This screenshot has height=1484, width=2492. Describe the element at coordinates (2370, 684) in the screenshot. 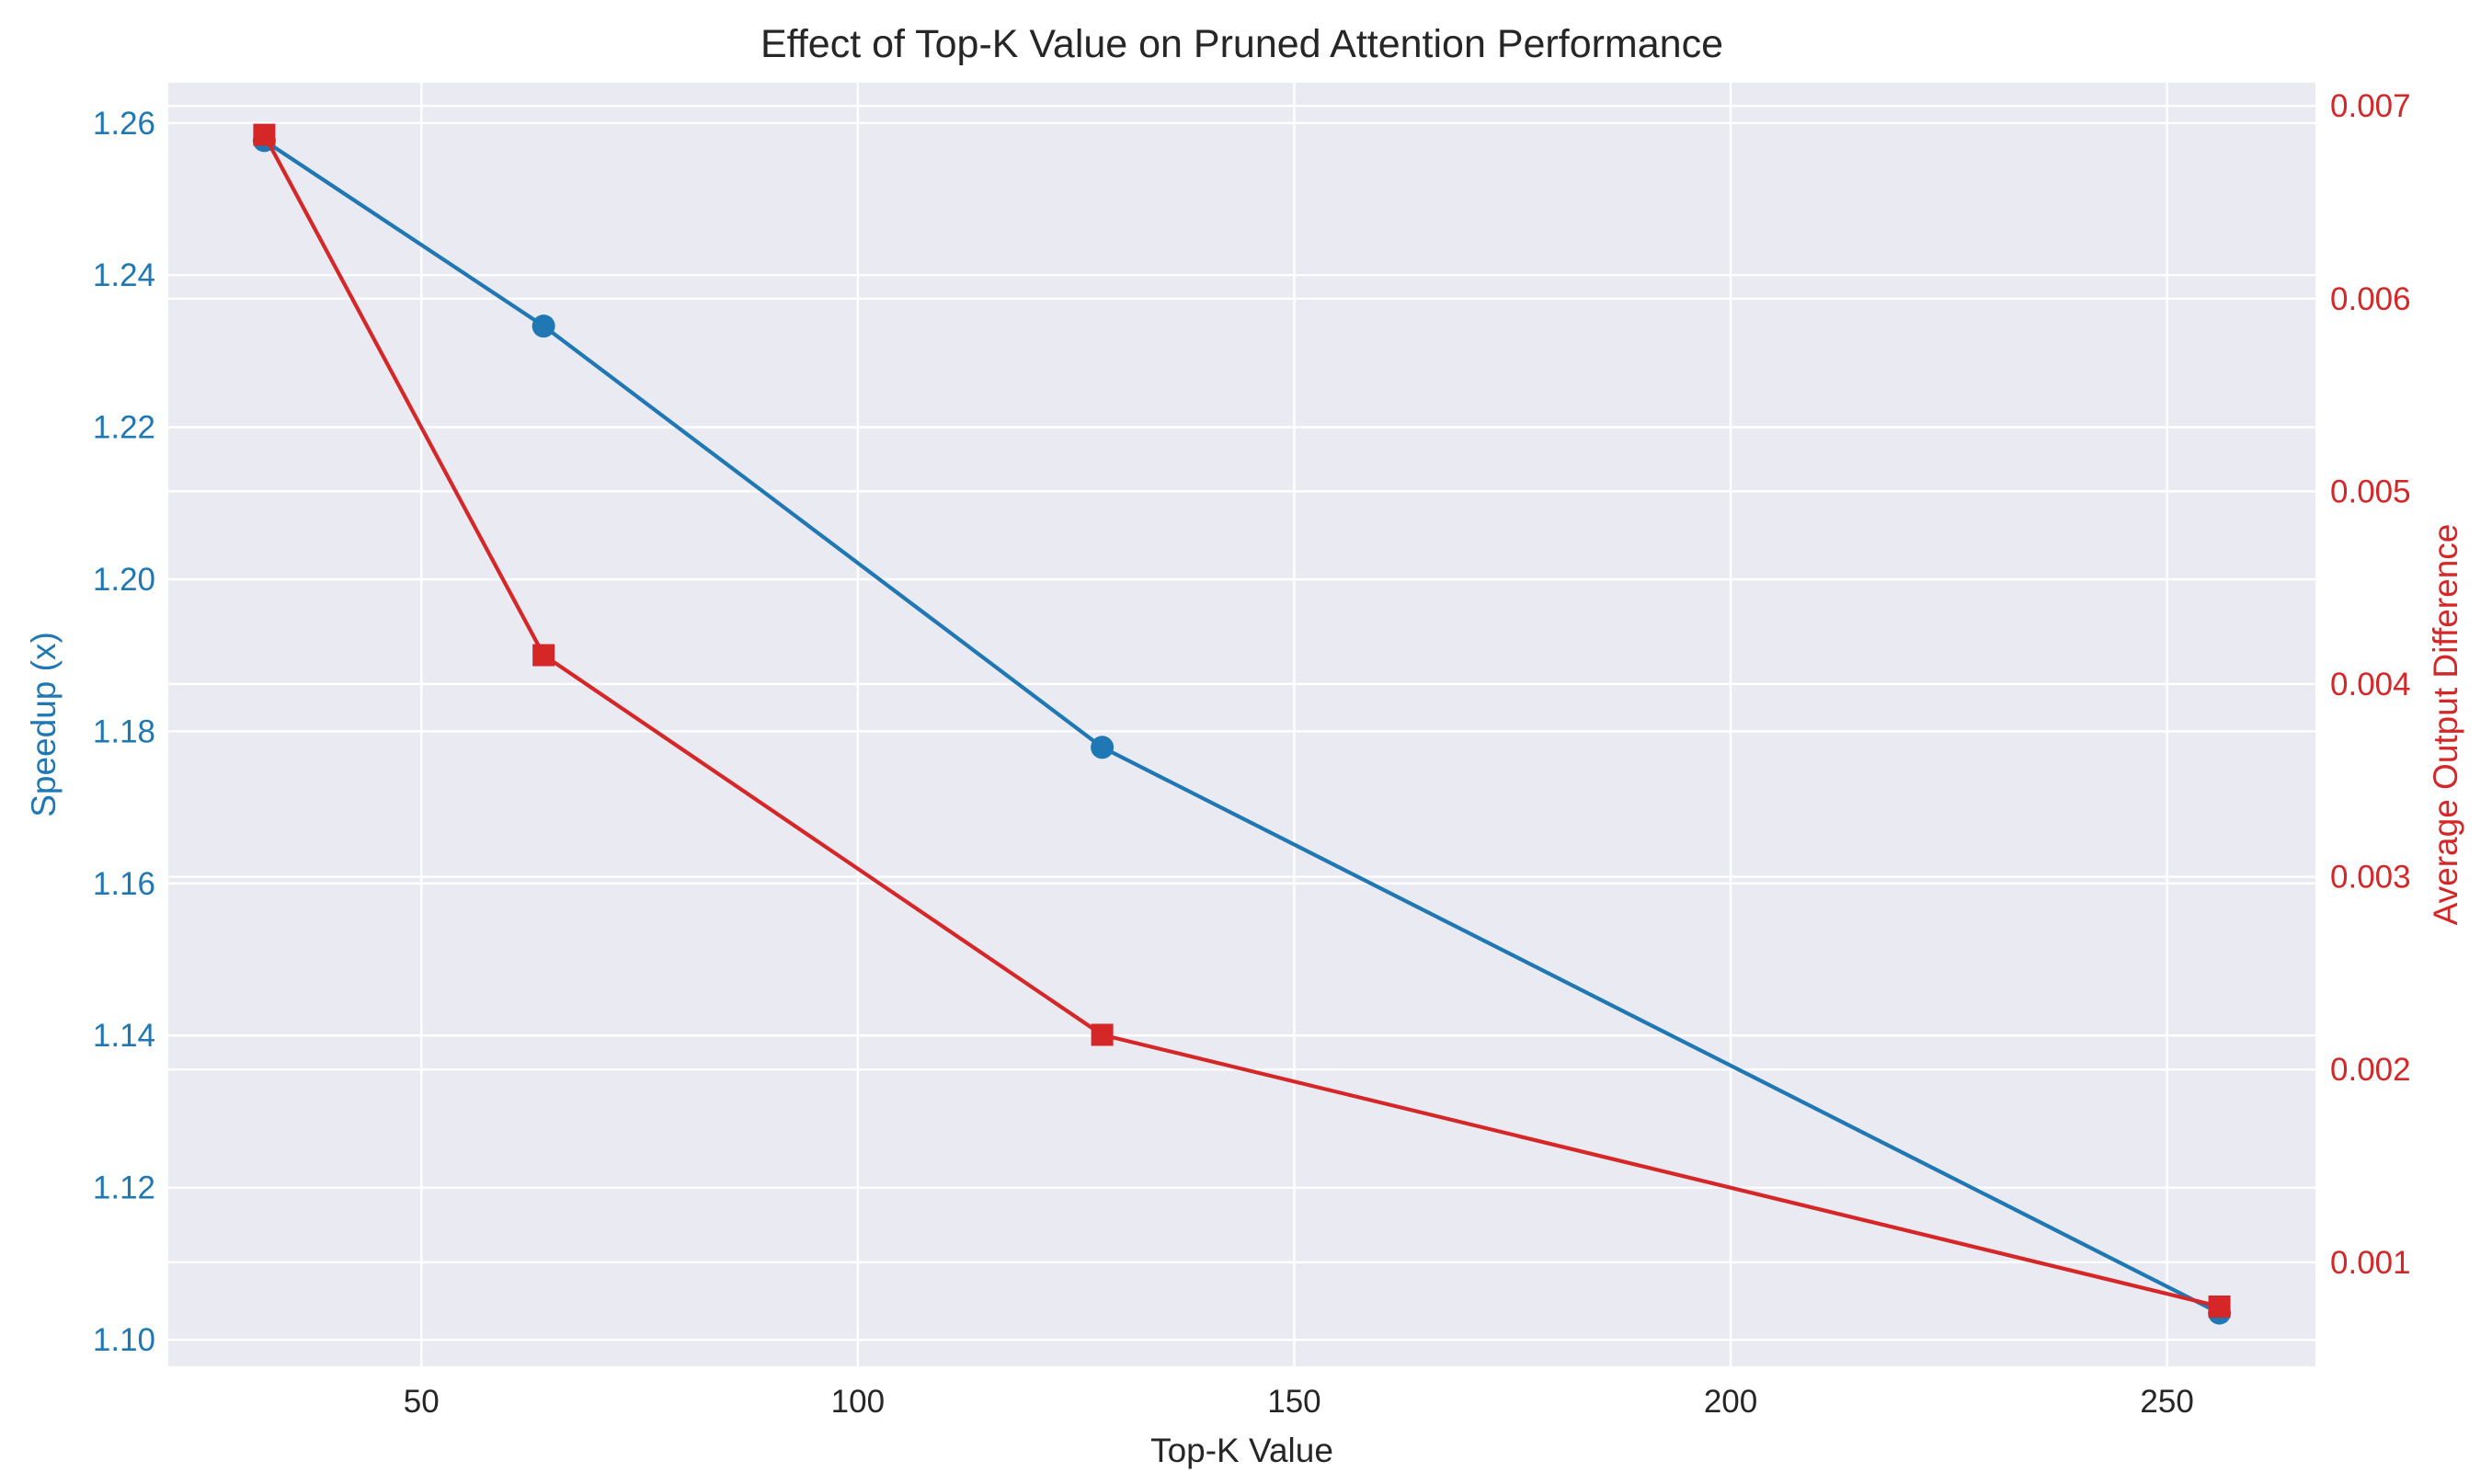

I see `y-right-tick-label: 0.004` at that location.